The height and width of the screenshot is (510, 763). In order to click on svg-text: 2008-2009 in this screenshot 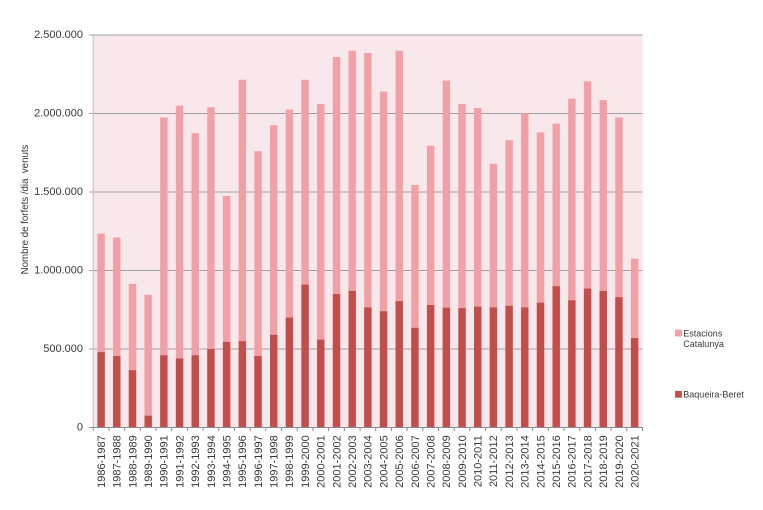, I will do `click(447, 461)`.